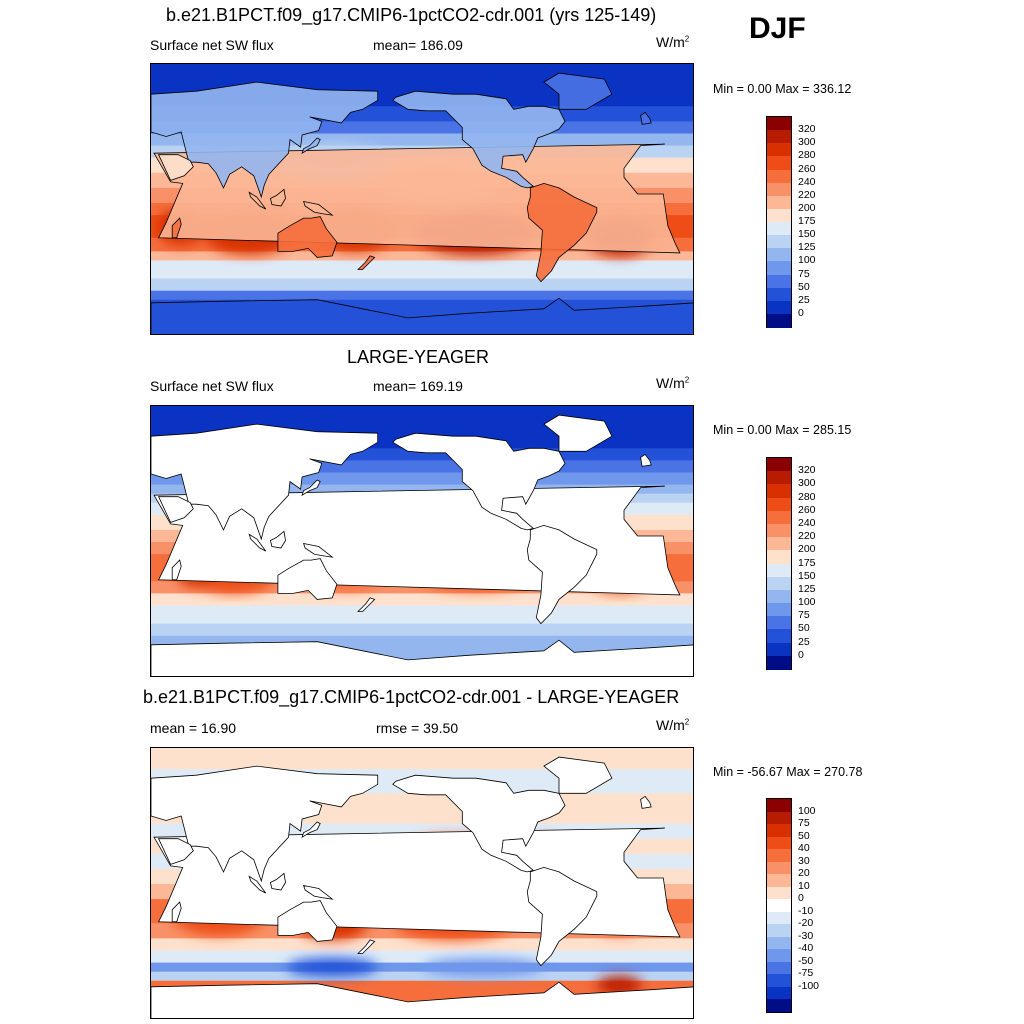 This screenshot has width=1024, height=1024. I want to click on panel2-variable-label: Surface net SW flux, so click(212, 386).